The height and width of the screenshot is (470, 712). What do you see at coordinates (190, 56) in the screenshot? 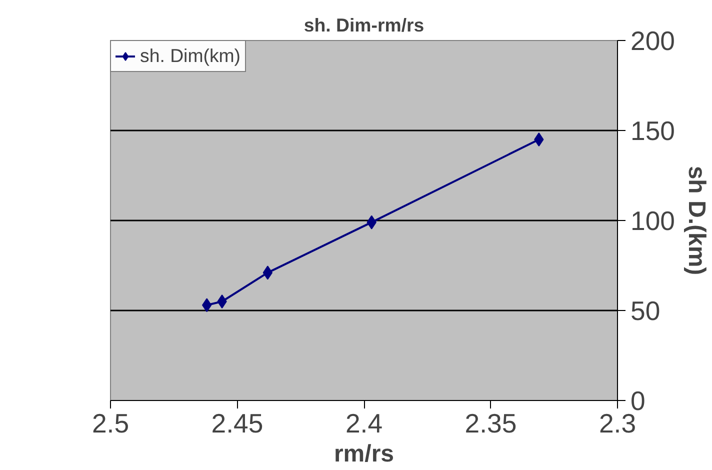
I see `legend-label: sh. Dim(km)` at bounding box center [190, 56].